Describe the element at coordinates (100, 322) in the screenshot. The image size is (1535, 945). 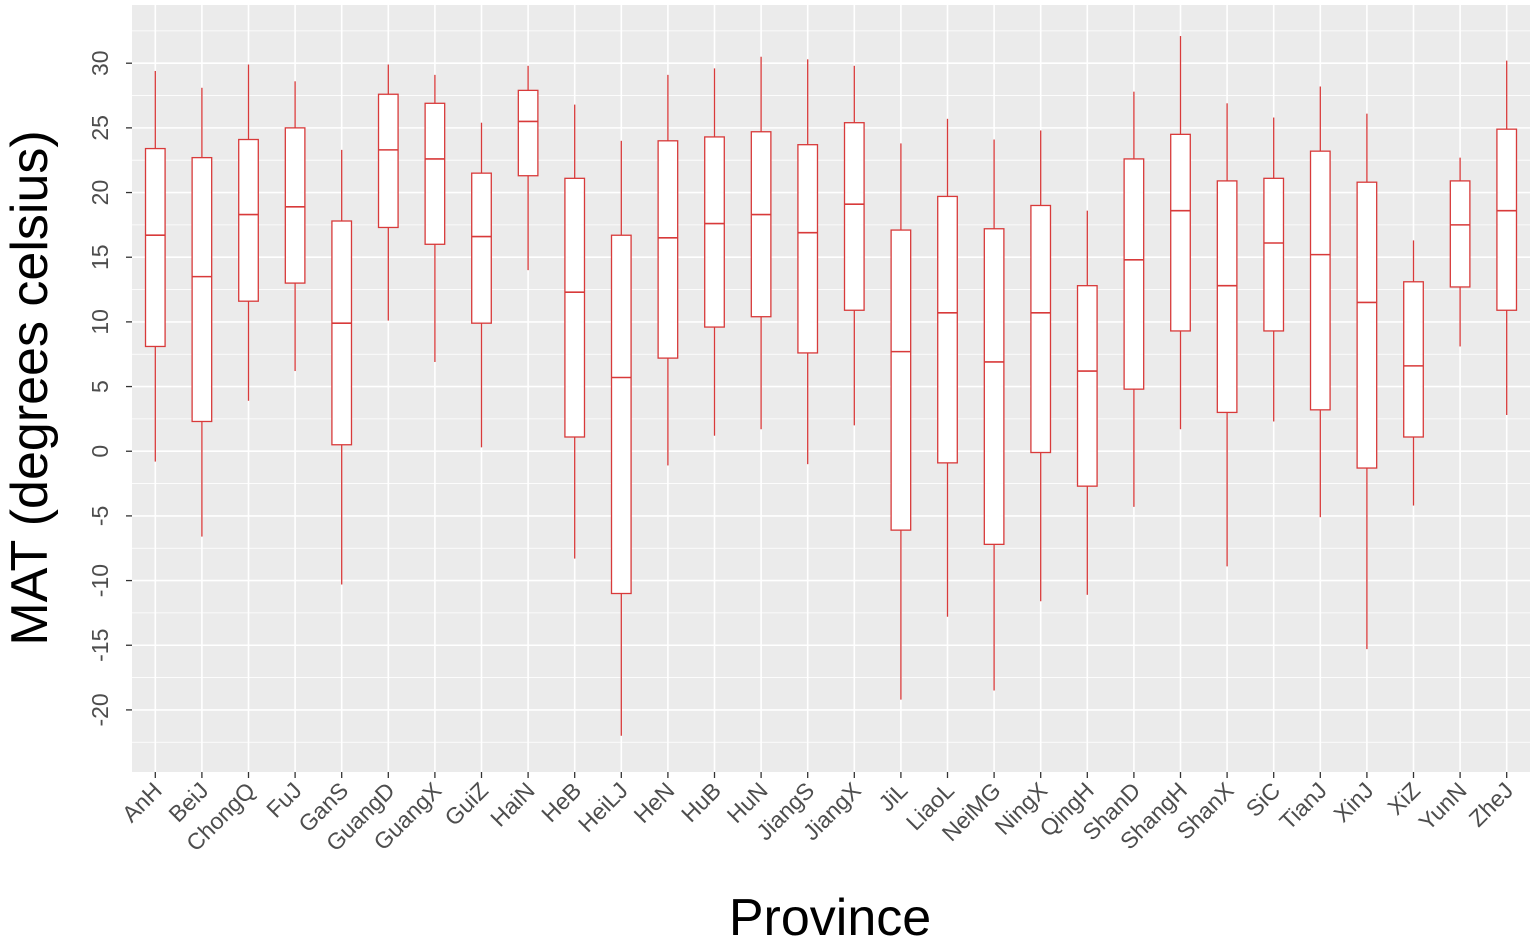
I see `y-tick-label: 10` at that location.